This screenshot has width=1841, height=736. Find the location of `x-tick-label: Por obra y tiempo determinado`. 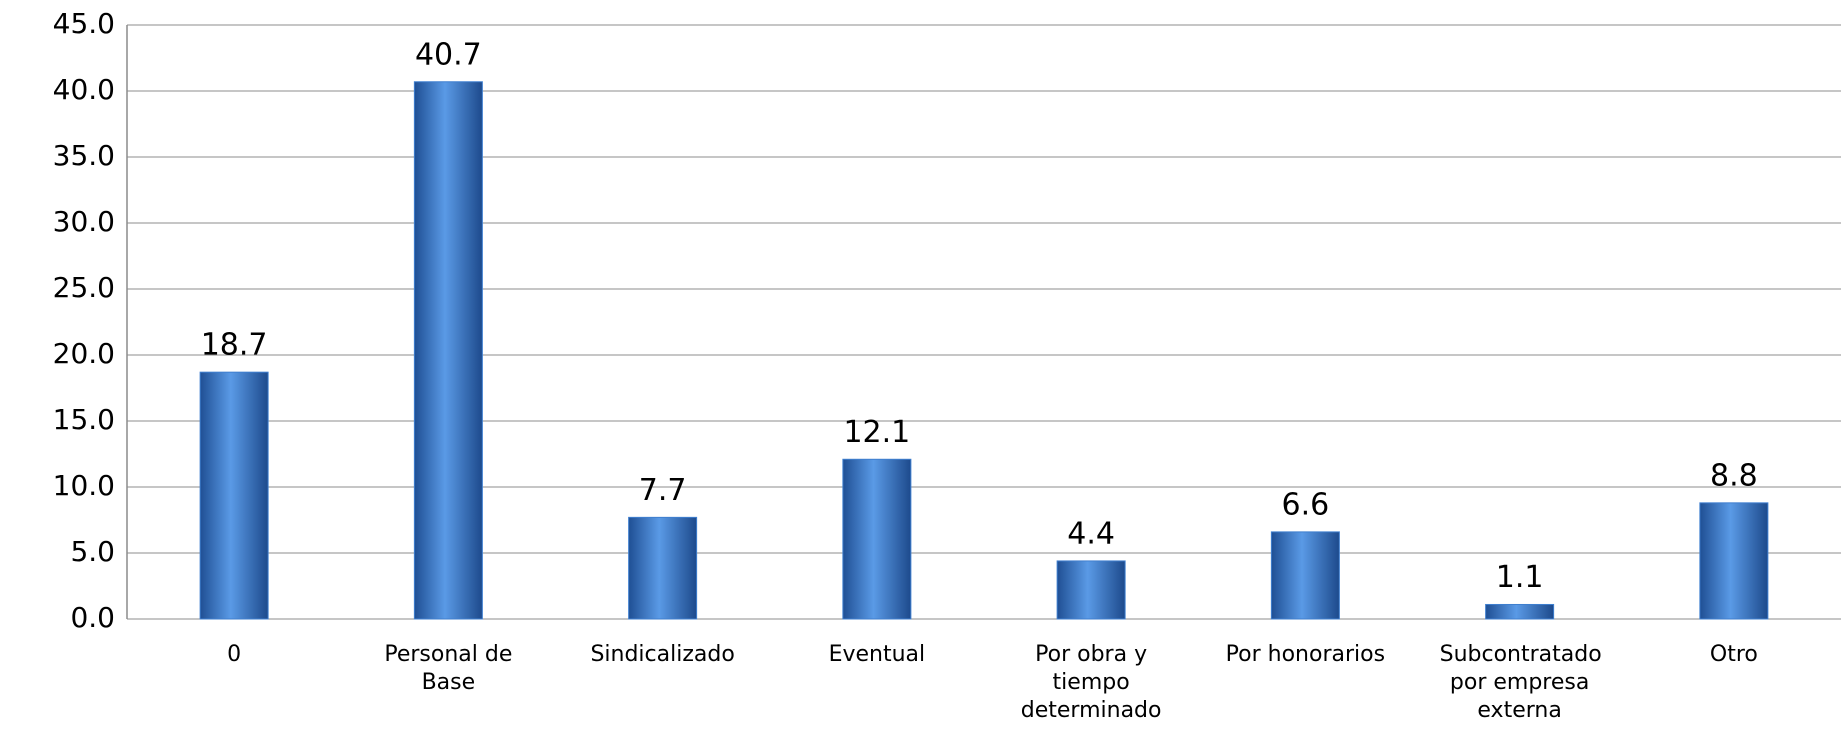

x-tick-label: Por obra y tiempo determinado is located at coordinates (1091, 682).